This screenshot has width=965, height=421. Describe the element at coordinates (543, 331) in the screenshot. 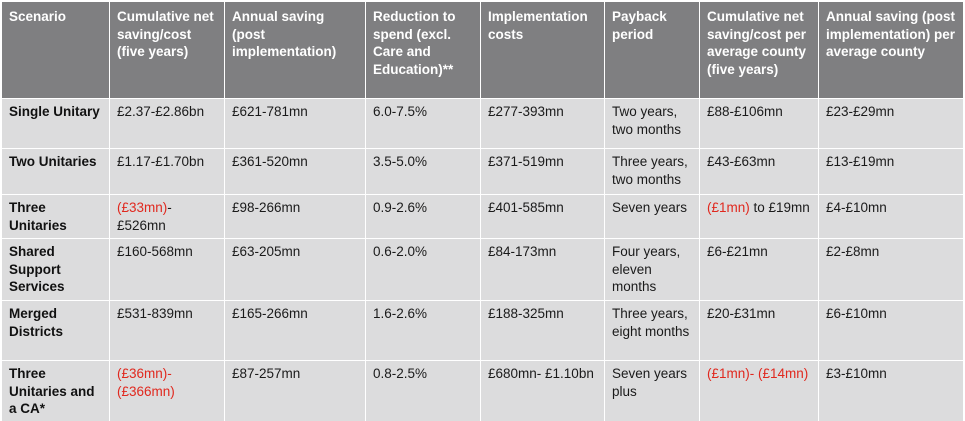

I see `implementation-cell: £188-325mn` at that location.